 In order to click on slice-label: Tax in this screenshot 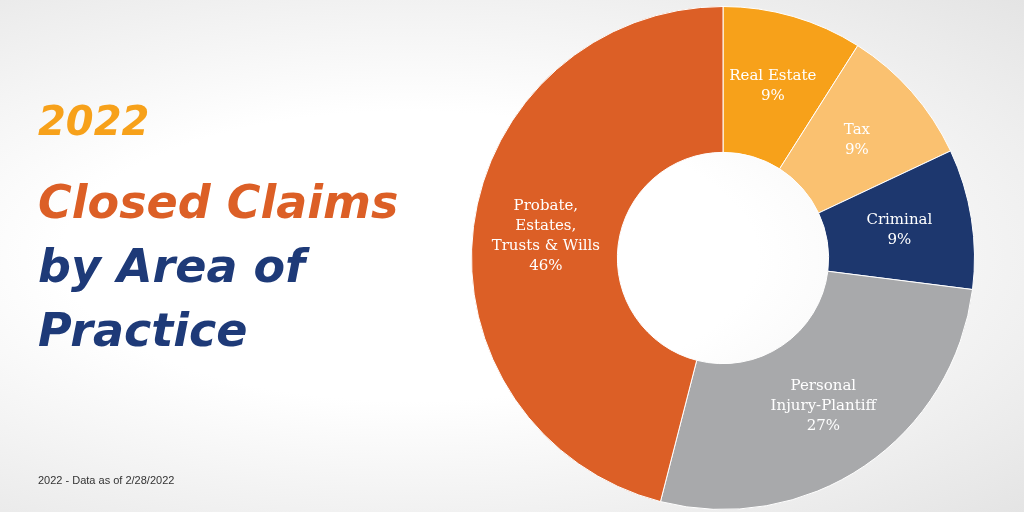, I will do `click(857, 128)`.